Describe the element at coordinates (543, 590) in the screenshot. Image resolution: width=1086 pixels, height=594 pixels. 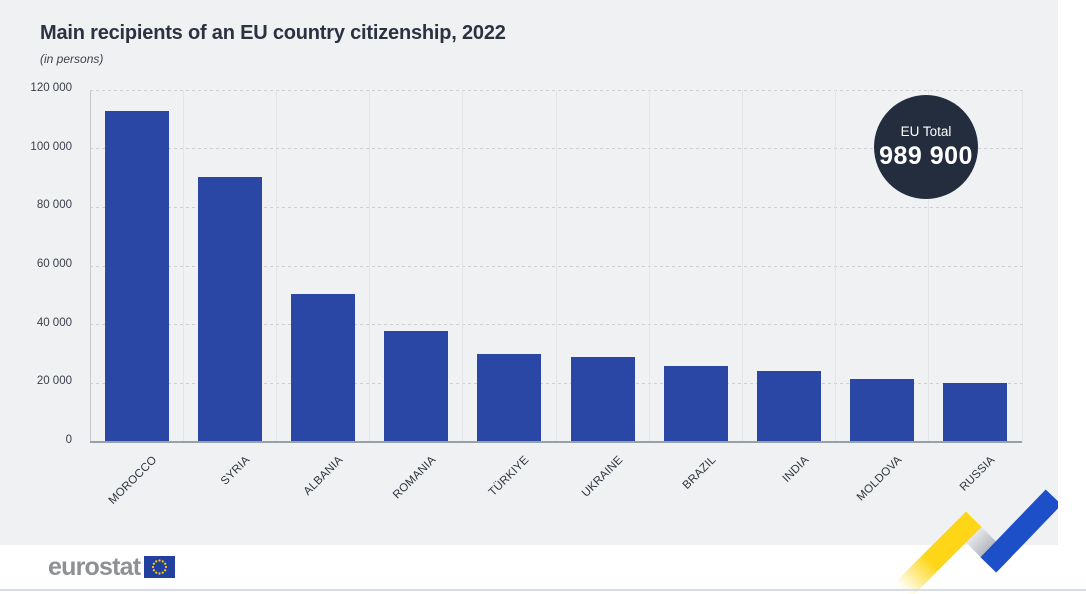
I see `bottom-divider-line` at that location.